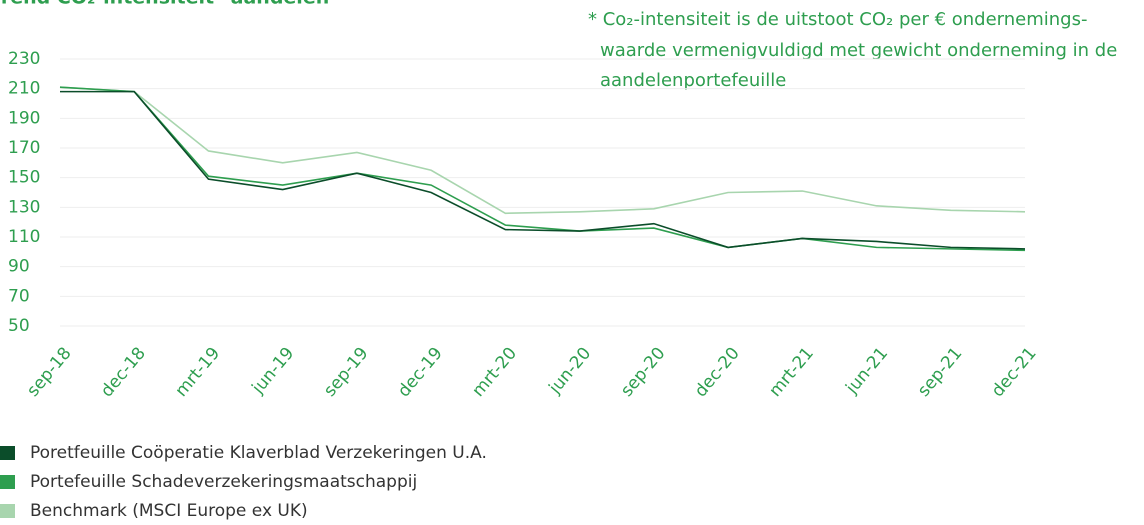 The image size is (1144, 525). What do you see at coordinates (164, 4) in the screenshot?
I see `chart-title: Trend CO₂-intensiteit* aandelen` at bounding box center [164, 4].